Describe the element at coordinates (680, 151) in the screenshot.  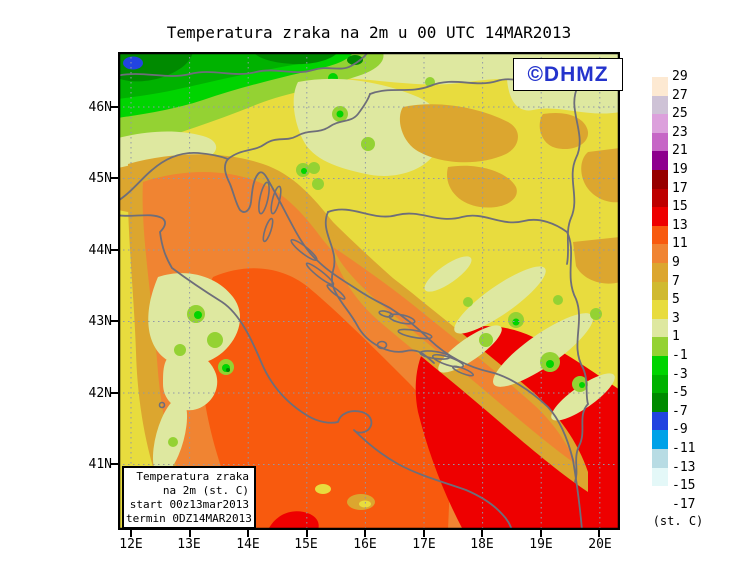
I see `colorbar-tick-label: 21` at that location.